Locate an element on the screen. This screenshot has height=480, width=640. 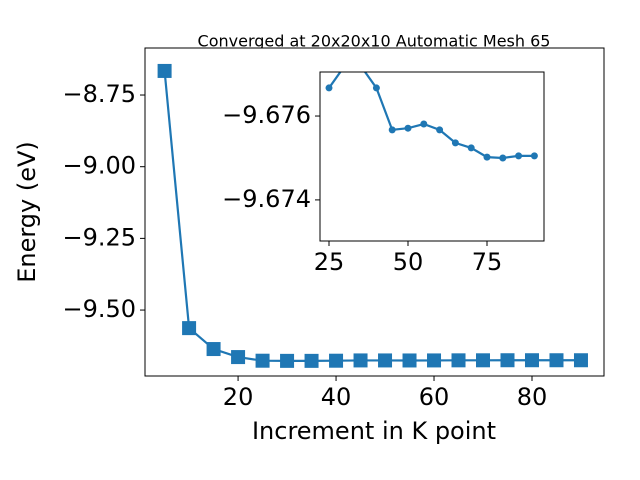
x-tick-label: 40 is located at coordinates (336, 397).